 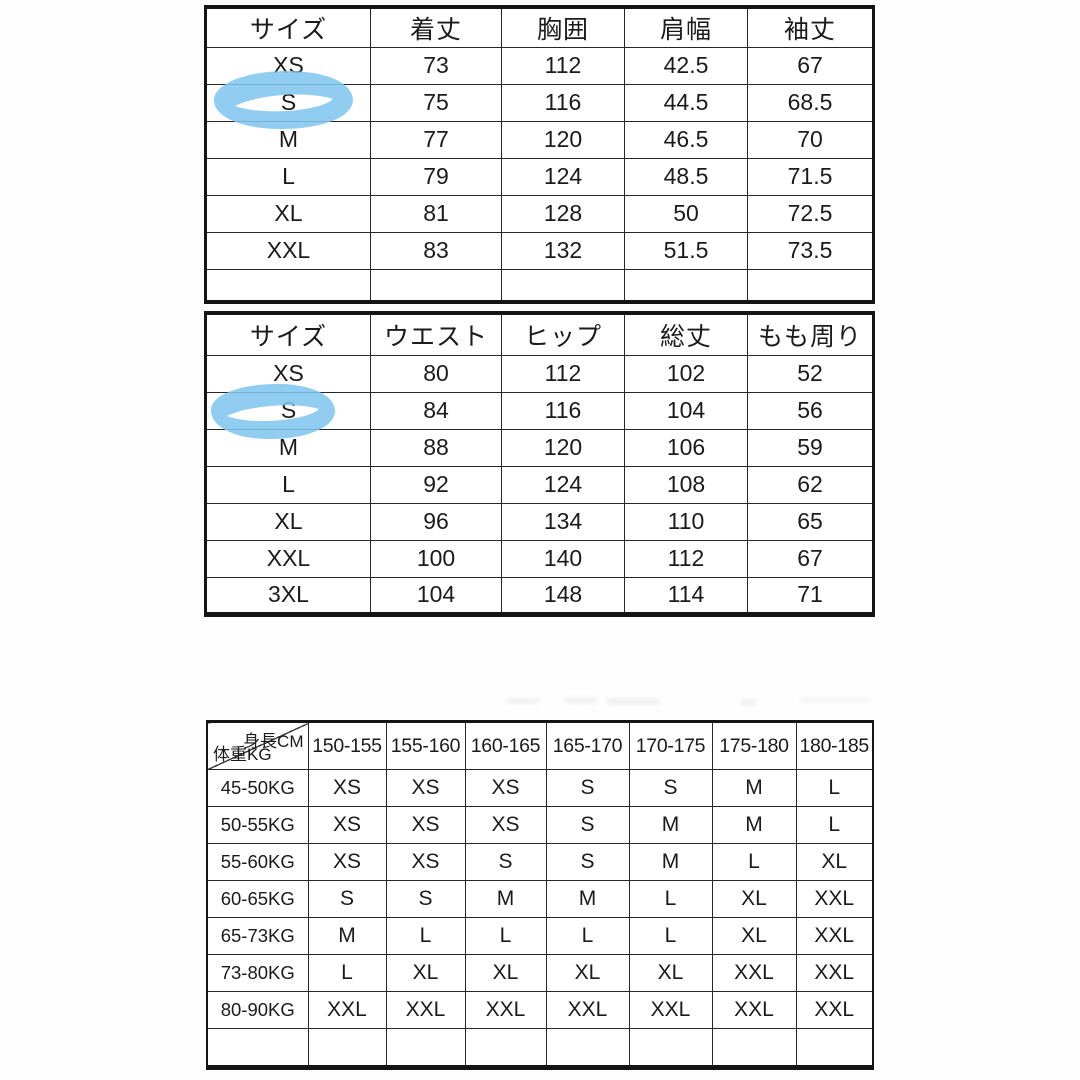 I want to click on cell: 124, so click(x=563, y=484).